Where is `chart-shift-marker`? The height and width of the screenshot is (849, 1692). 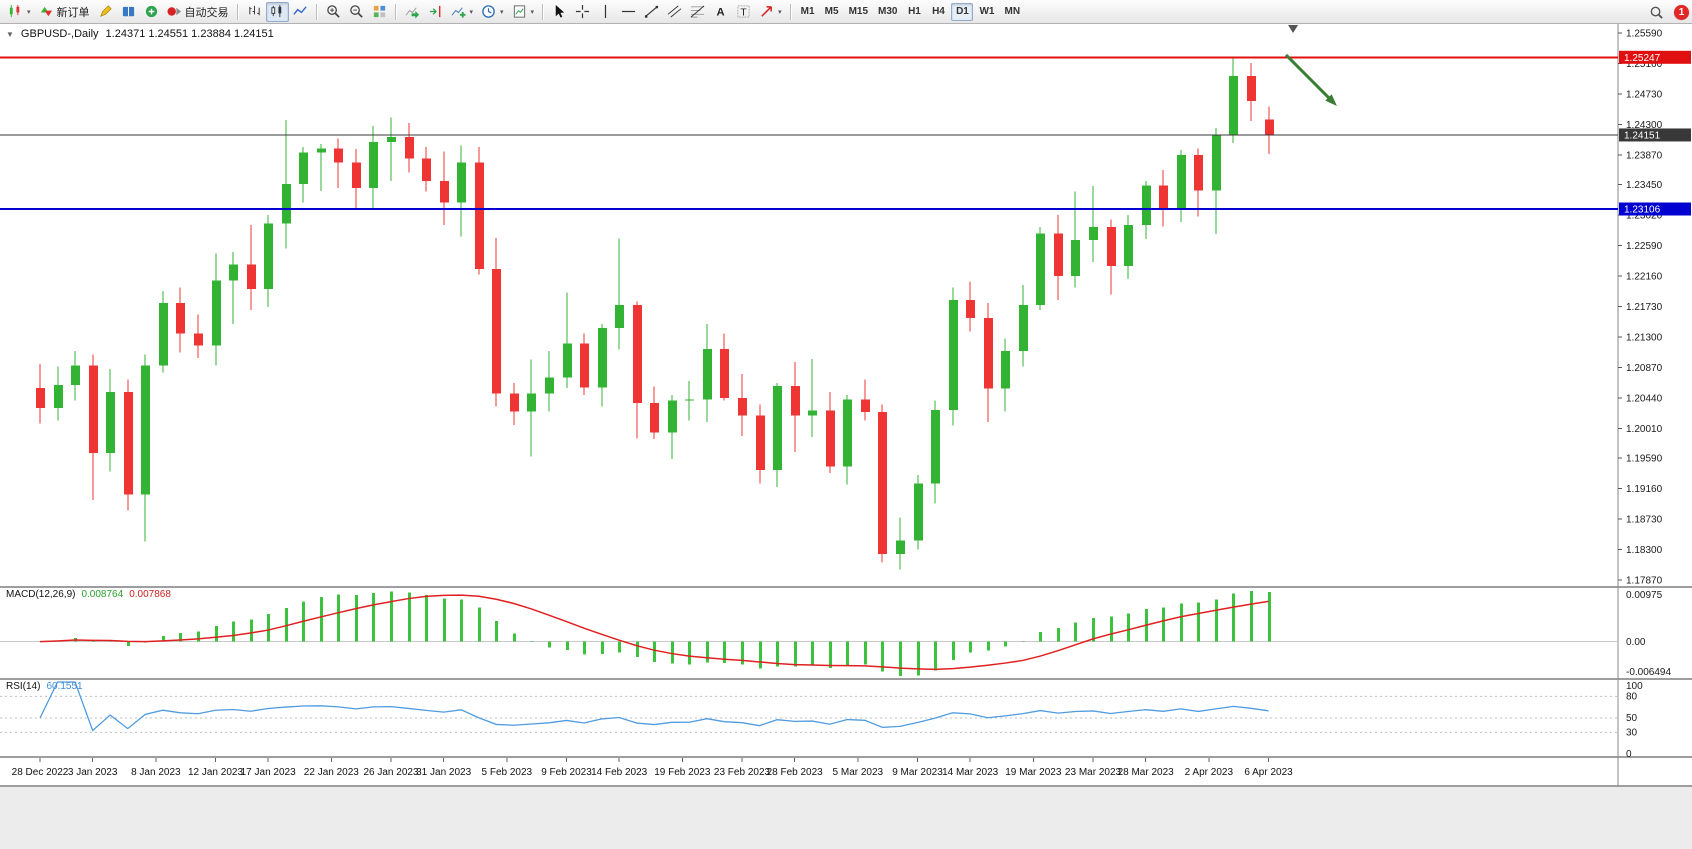 chart-shift-marker is located at coordinates (1293, 29).